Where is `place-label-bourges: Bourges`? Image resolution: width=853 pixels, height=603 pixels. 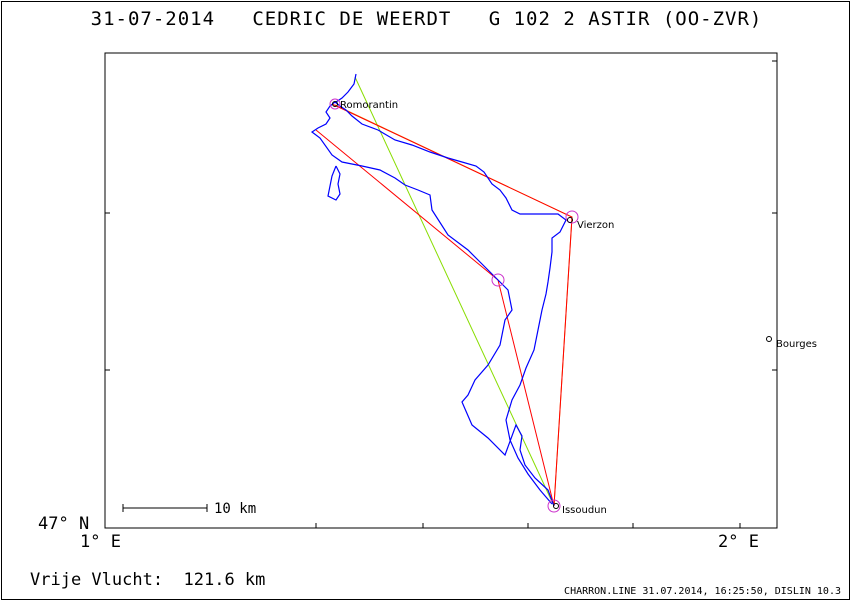
place-label-bourges: Bourges is located at coordinates (796, 344).